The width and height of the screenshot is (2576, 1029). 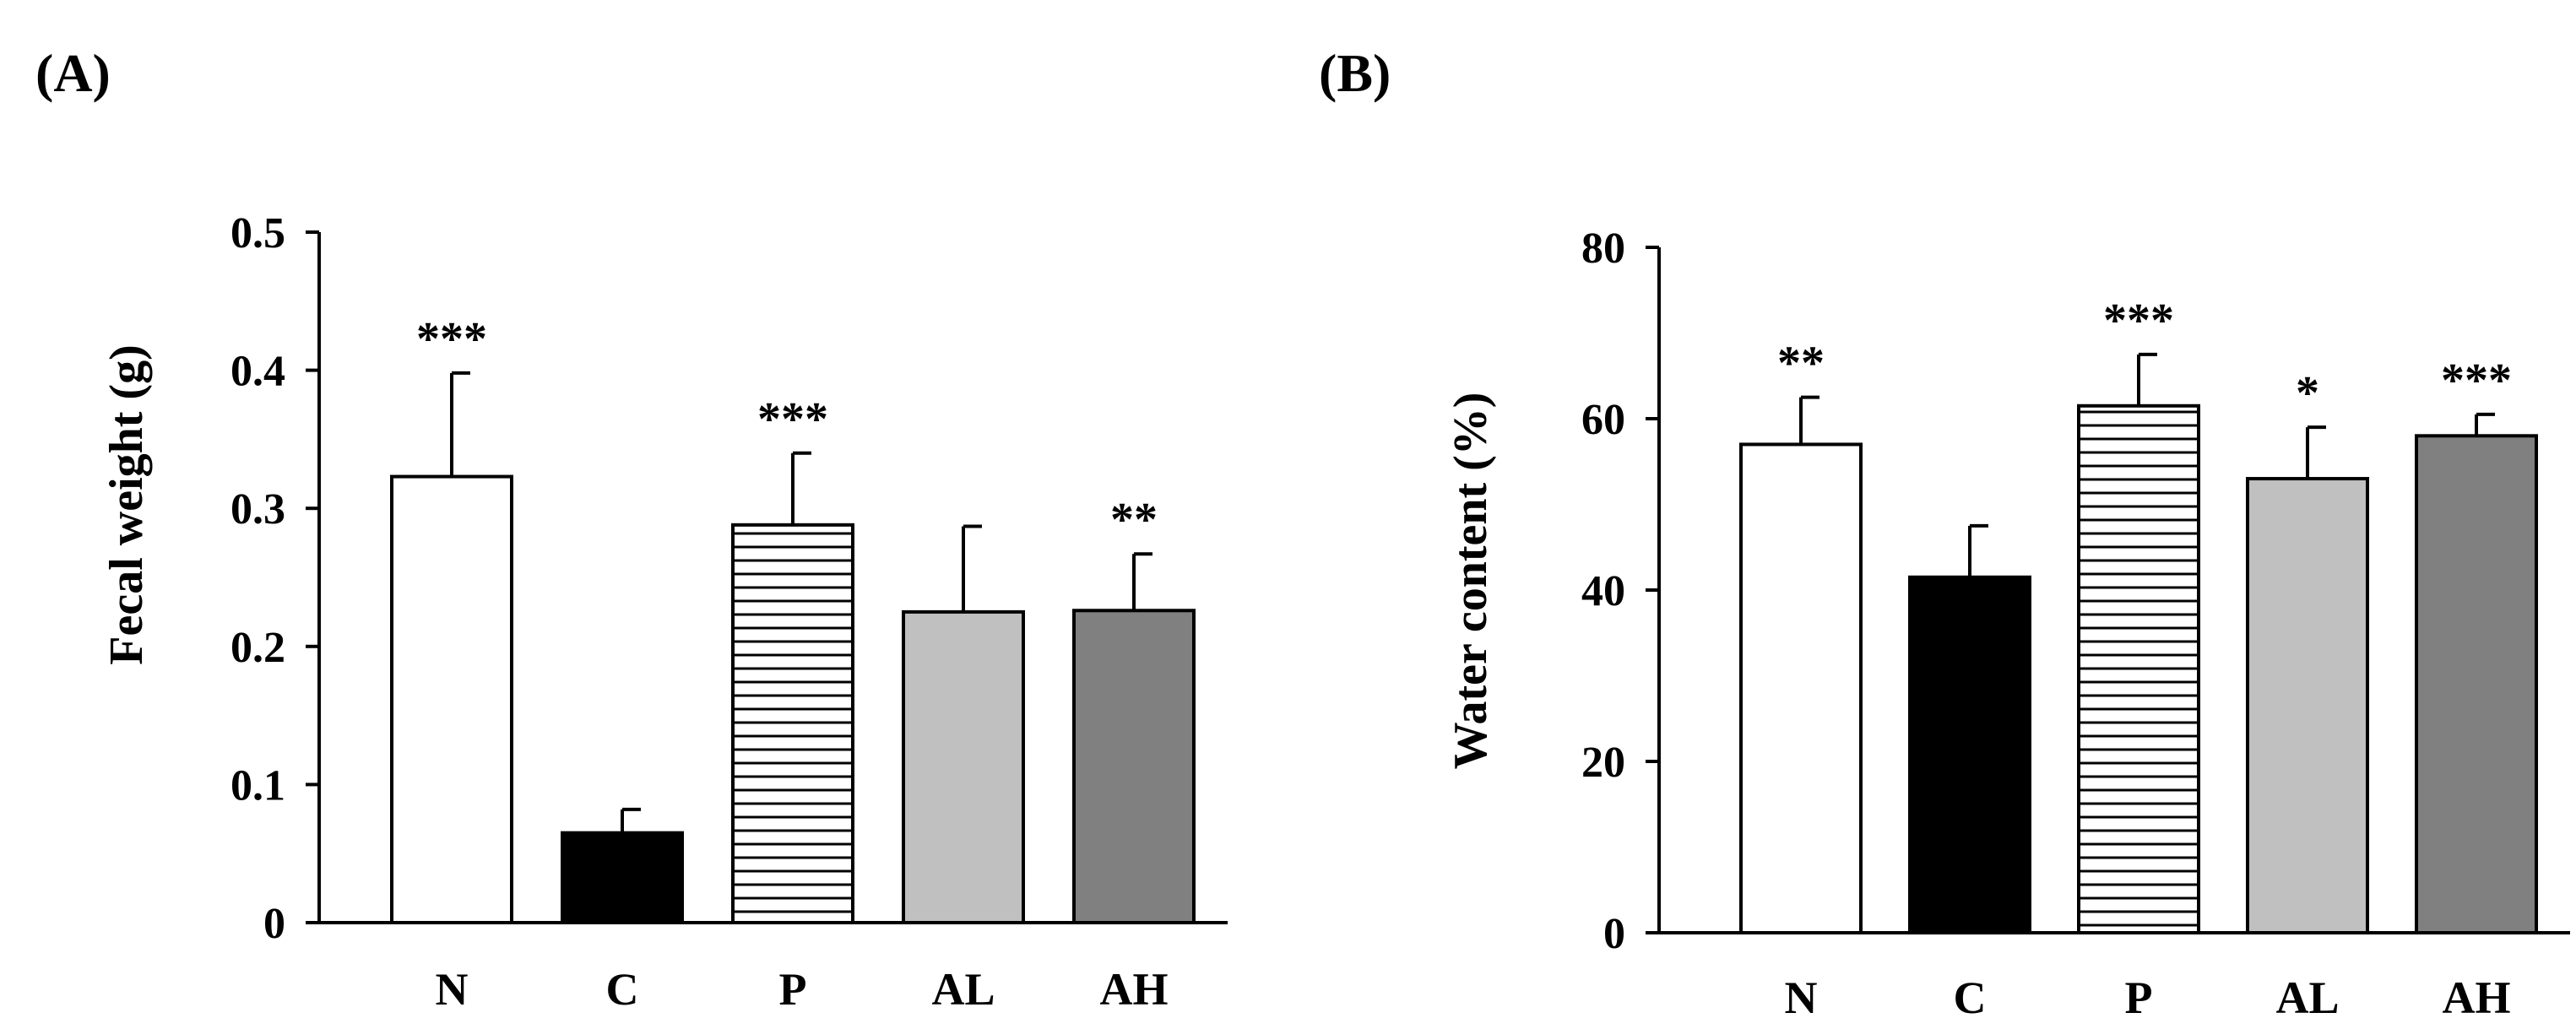 I want to click on y-tick-label: 0.3, so click(x=257, y=509).